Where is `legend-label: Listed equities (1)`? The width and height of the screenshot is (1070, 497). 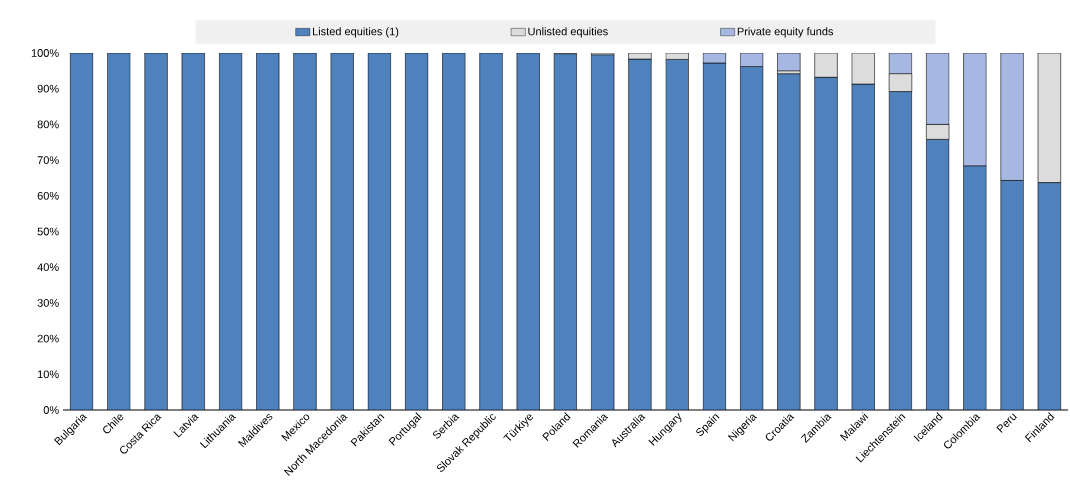 legend-label: Listed equities (1) is located at coordinates (356, 32).